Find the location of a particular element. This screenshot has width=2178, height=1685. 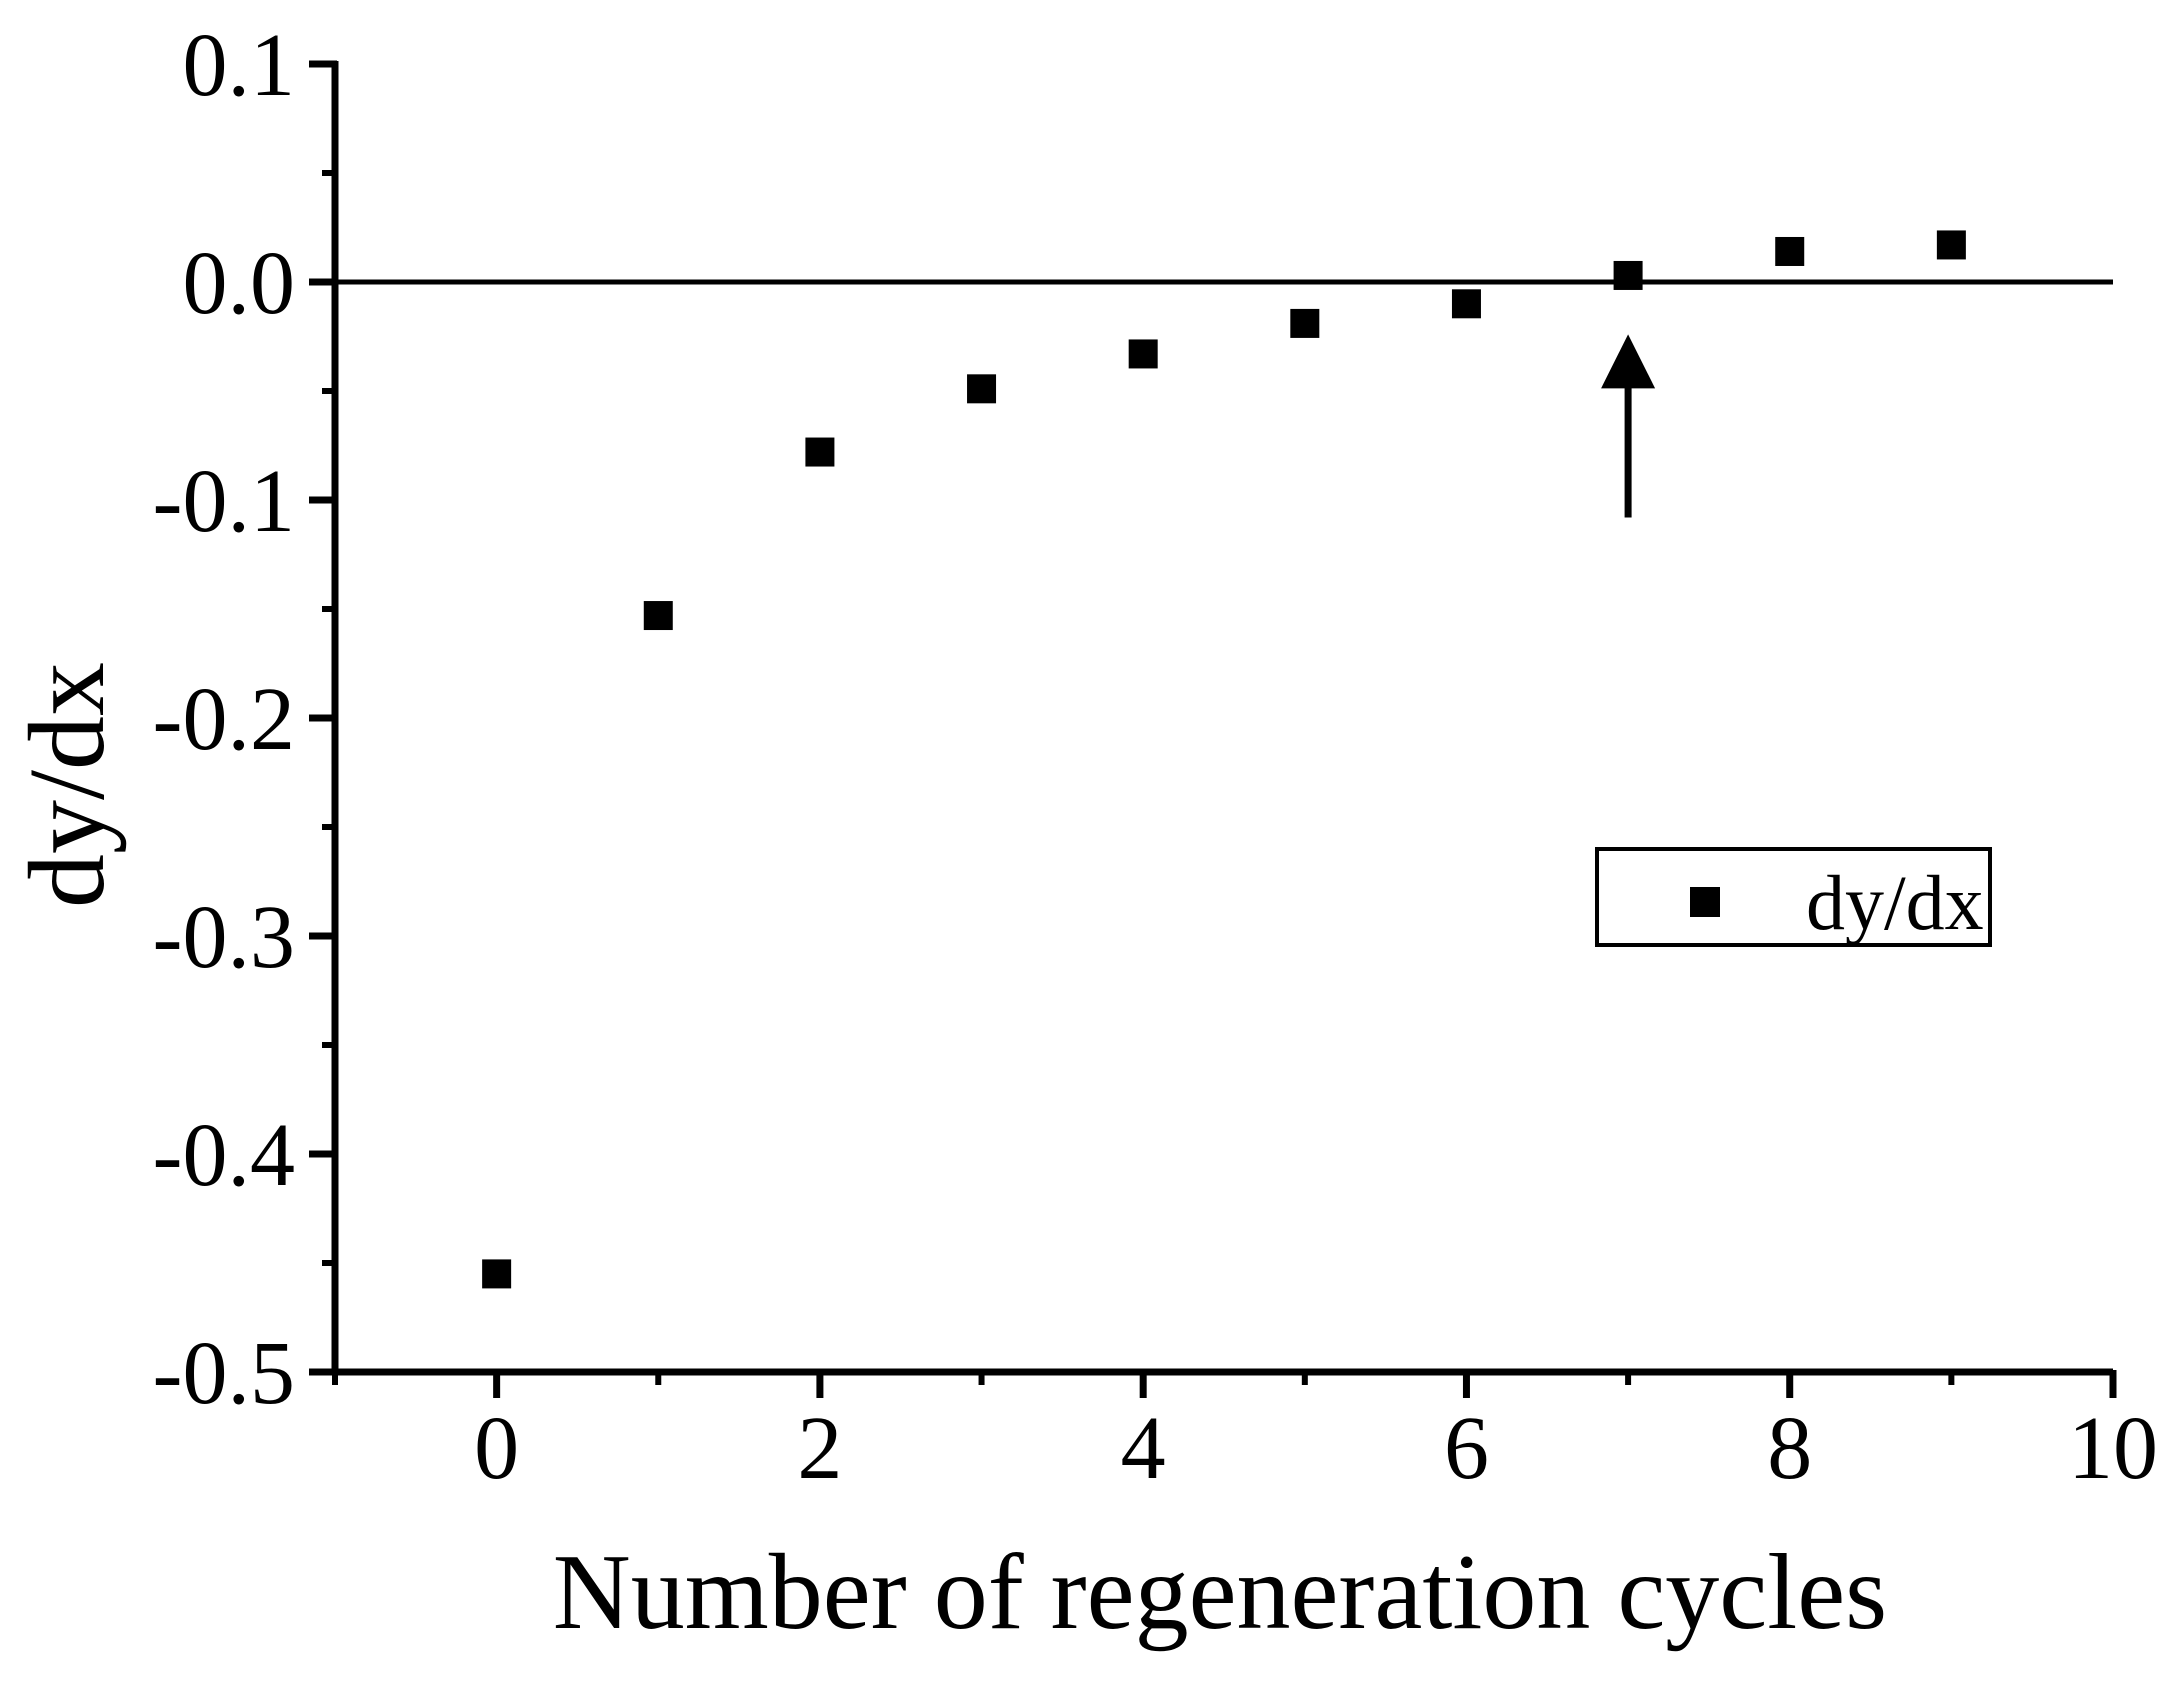

x-axis-label: Number of regeneration cycles is located at coordinates (1220, 1592).